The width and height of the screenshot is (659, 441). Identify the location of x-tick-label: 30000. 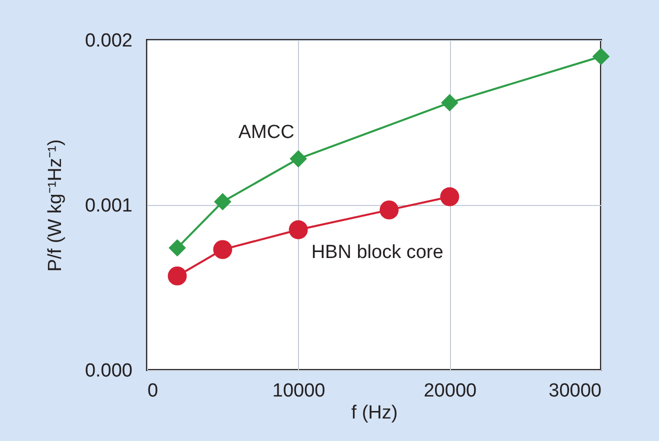
(575, 391).